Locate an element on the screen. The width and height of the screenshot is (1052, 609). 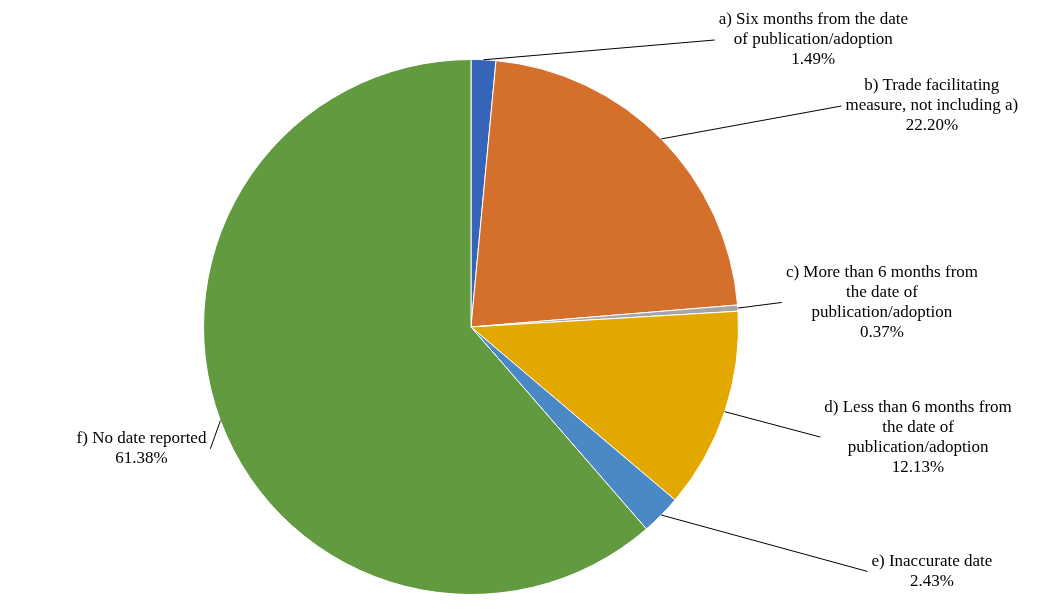
data-label: 61.38% is located at coordinates (141, 458).